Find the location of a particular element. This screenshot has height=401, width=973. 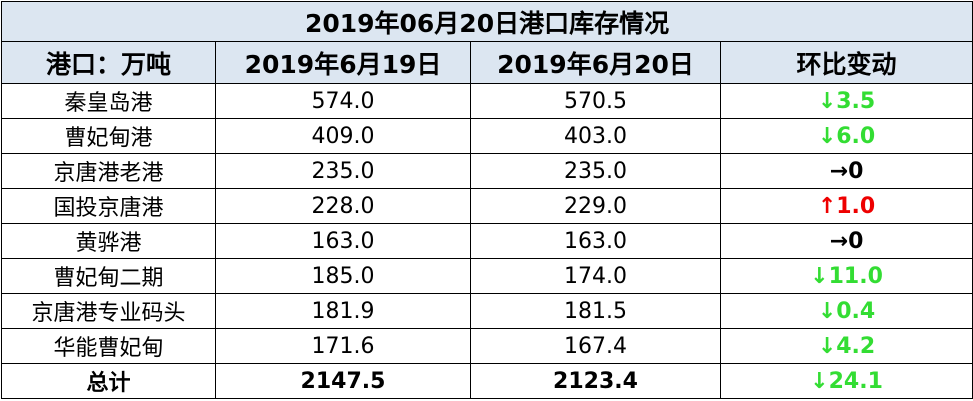

table-row: 曹妃甸港 409.0 403.0 ↓6.0 is located at coordinates (487, 136).